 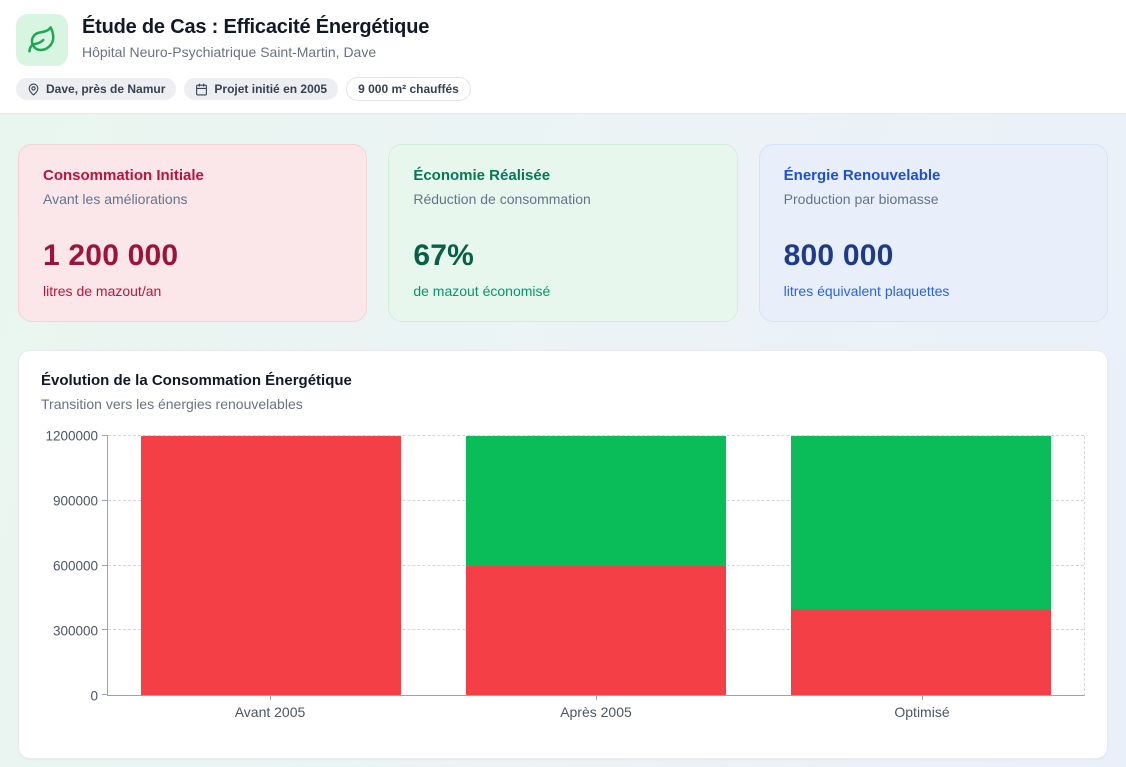 What do you see at coordinates (443, 255) in the screenshot?
I see `stat-card-value: 67%` at bounding box center [443, 255].